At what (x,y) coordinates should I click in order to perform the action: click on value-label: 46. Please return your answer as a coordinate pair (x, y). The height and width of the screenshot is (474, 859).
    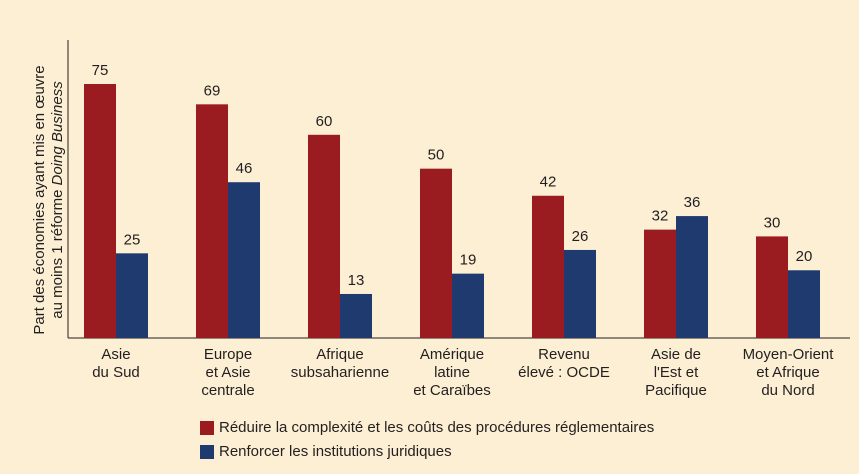
    Looking at the image, I should click on (244, 168).